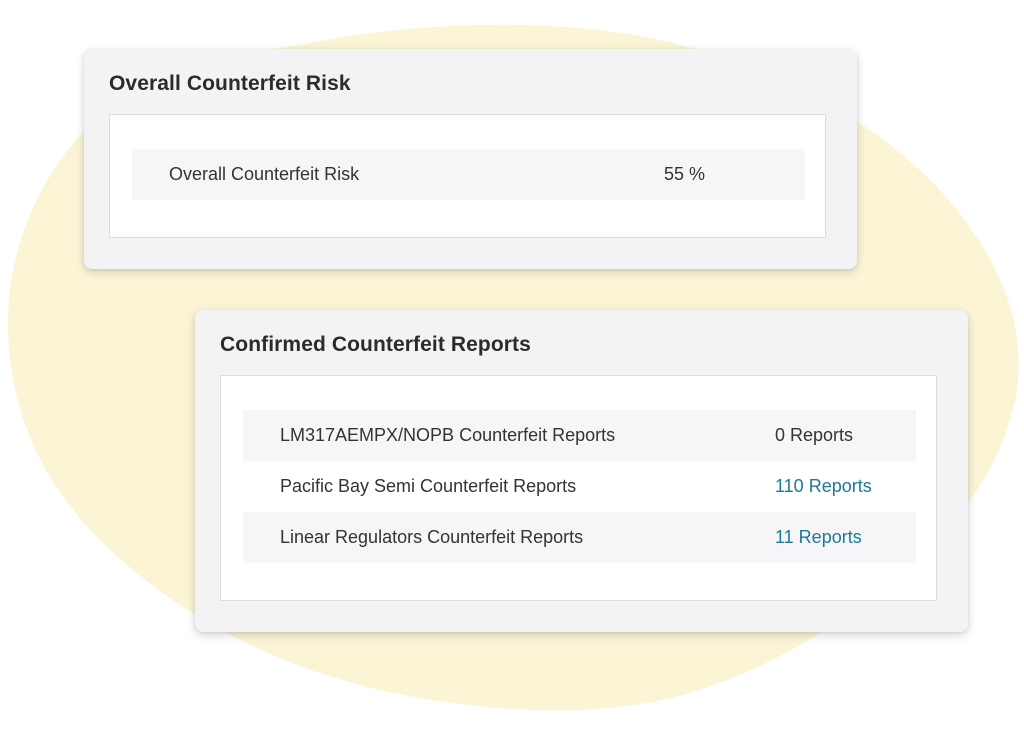  What do you see at coordinates (448, 435) in the screenshot?
I see `report-row-part-label: LM317AEMPX/NOPB Counterfeit Reports` at bounding box center [448, 435].